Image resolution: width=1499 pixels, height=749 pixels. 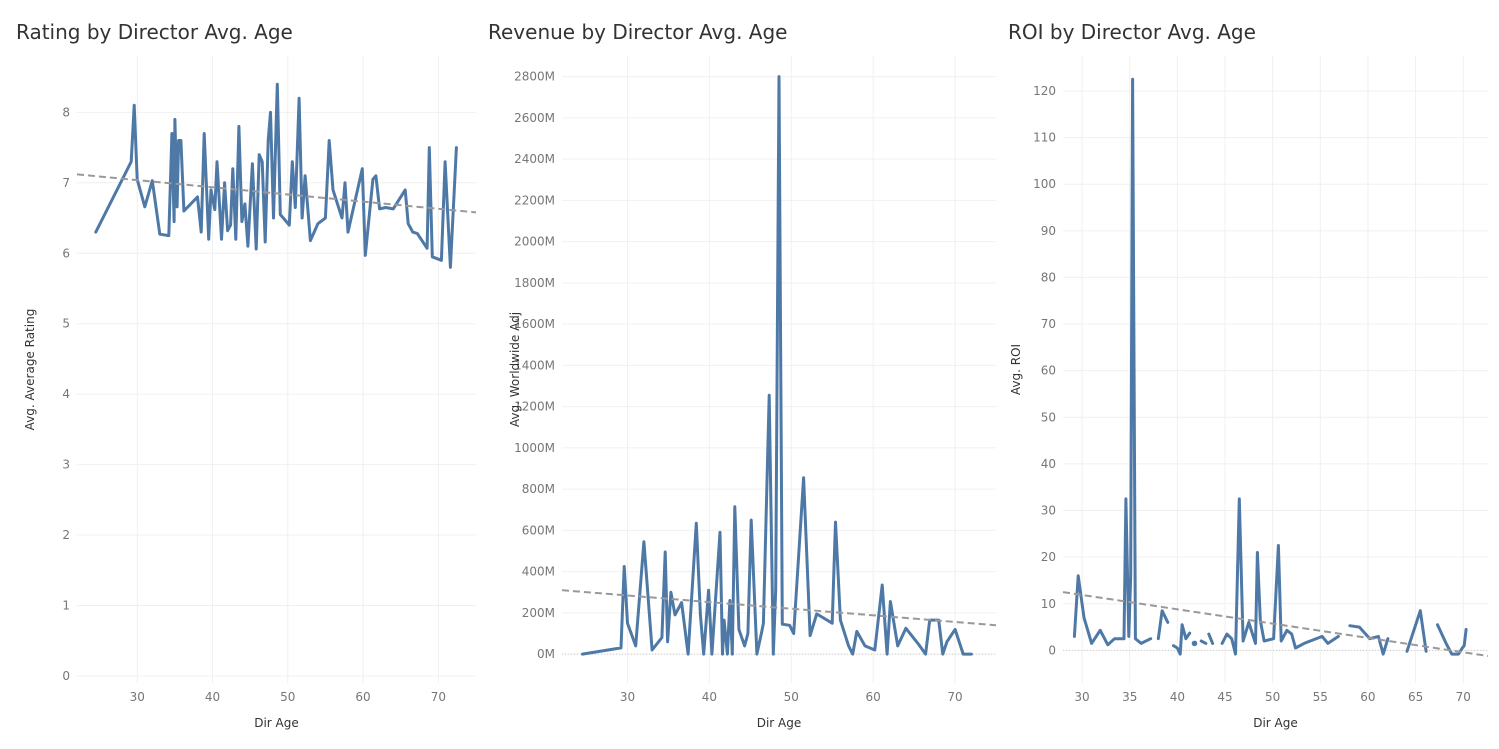 I want to click on y-tick-label: 2, so click(x=66, y=535).